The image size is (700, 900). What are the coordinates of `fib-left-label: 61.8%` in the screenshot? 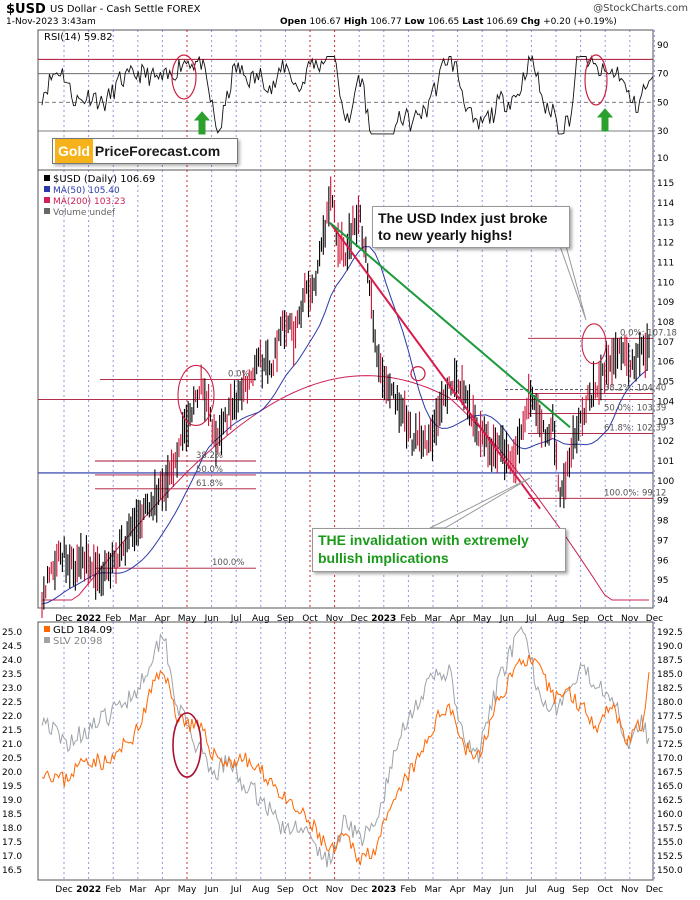 It's located at (209, 484).